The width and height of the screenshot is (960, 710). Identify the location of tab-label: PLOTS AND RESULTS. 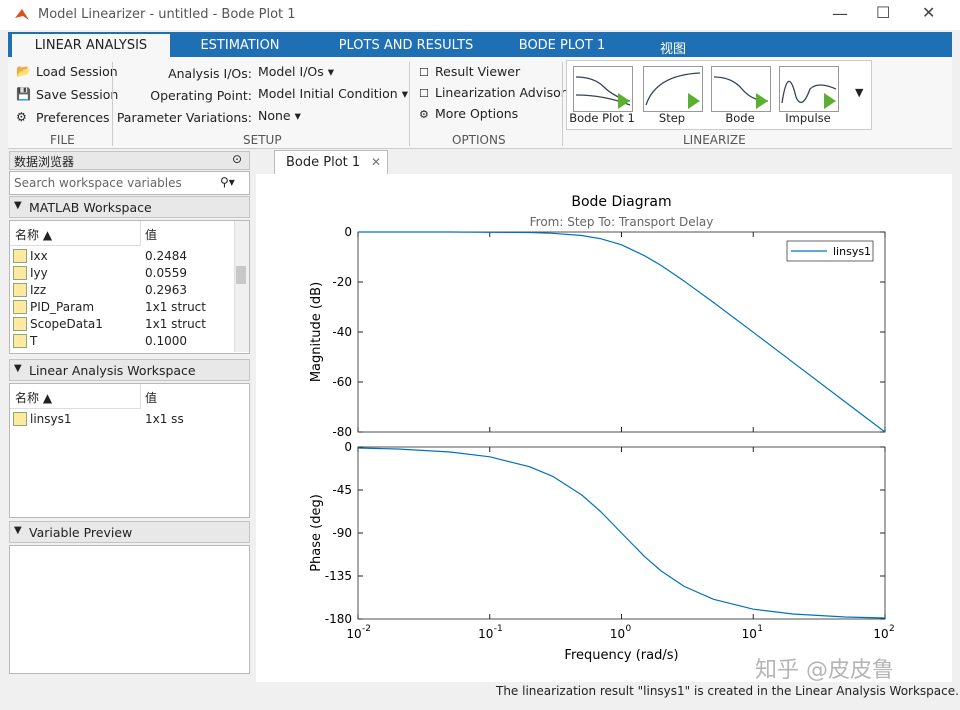
(406, 45).